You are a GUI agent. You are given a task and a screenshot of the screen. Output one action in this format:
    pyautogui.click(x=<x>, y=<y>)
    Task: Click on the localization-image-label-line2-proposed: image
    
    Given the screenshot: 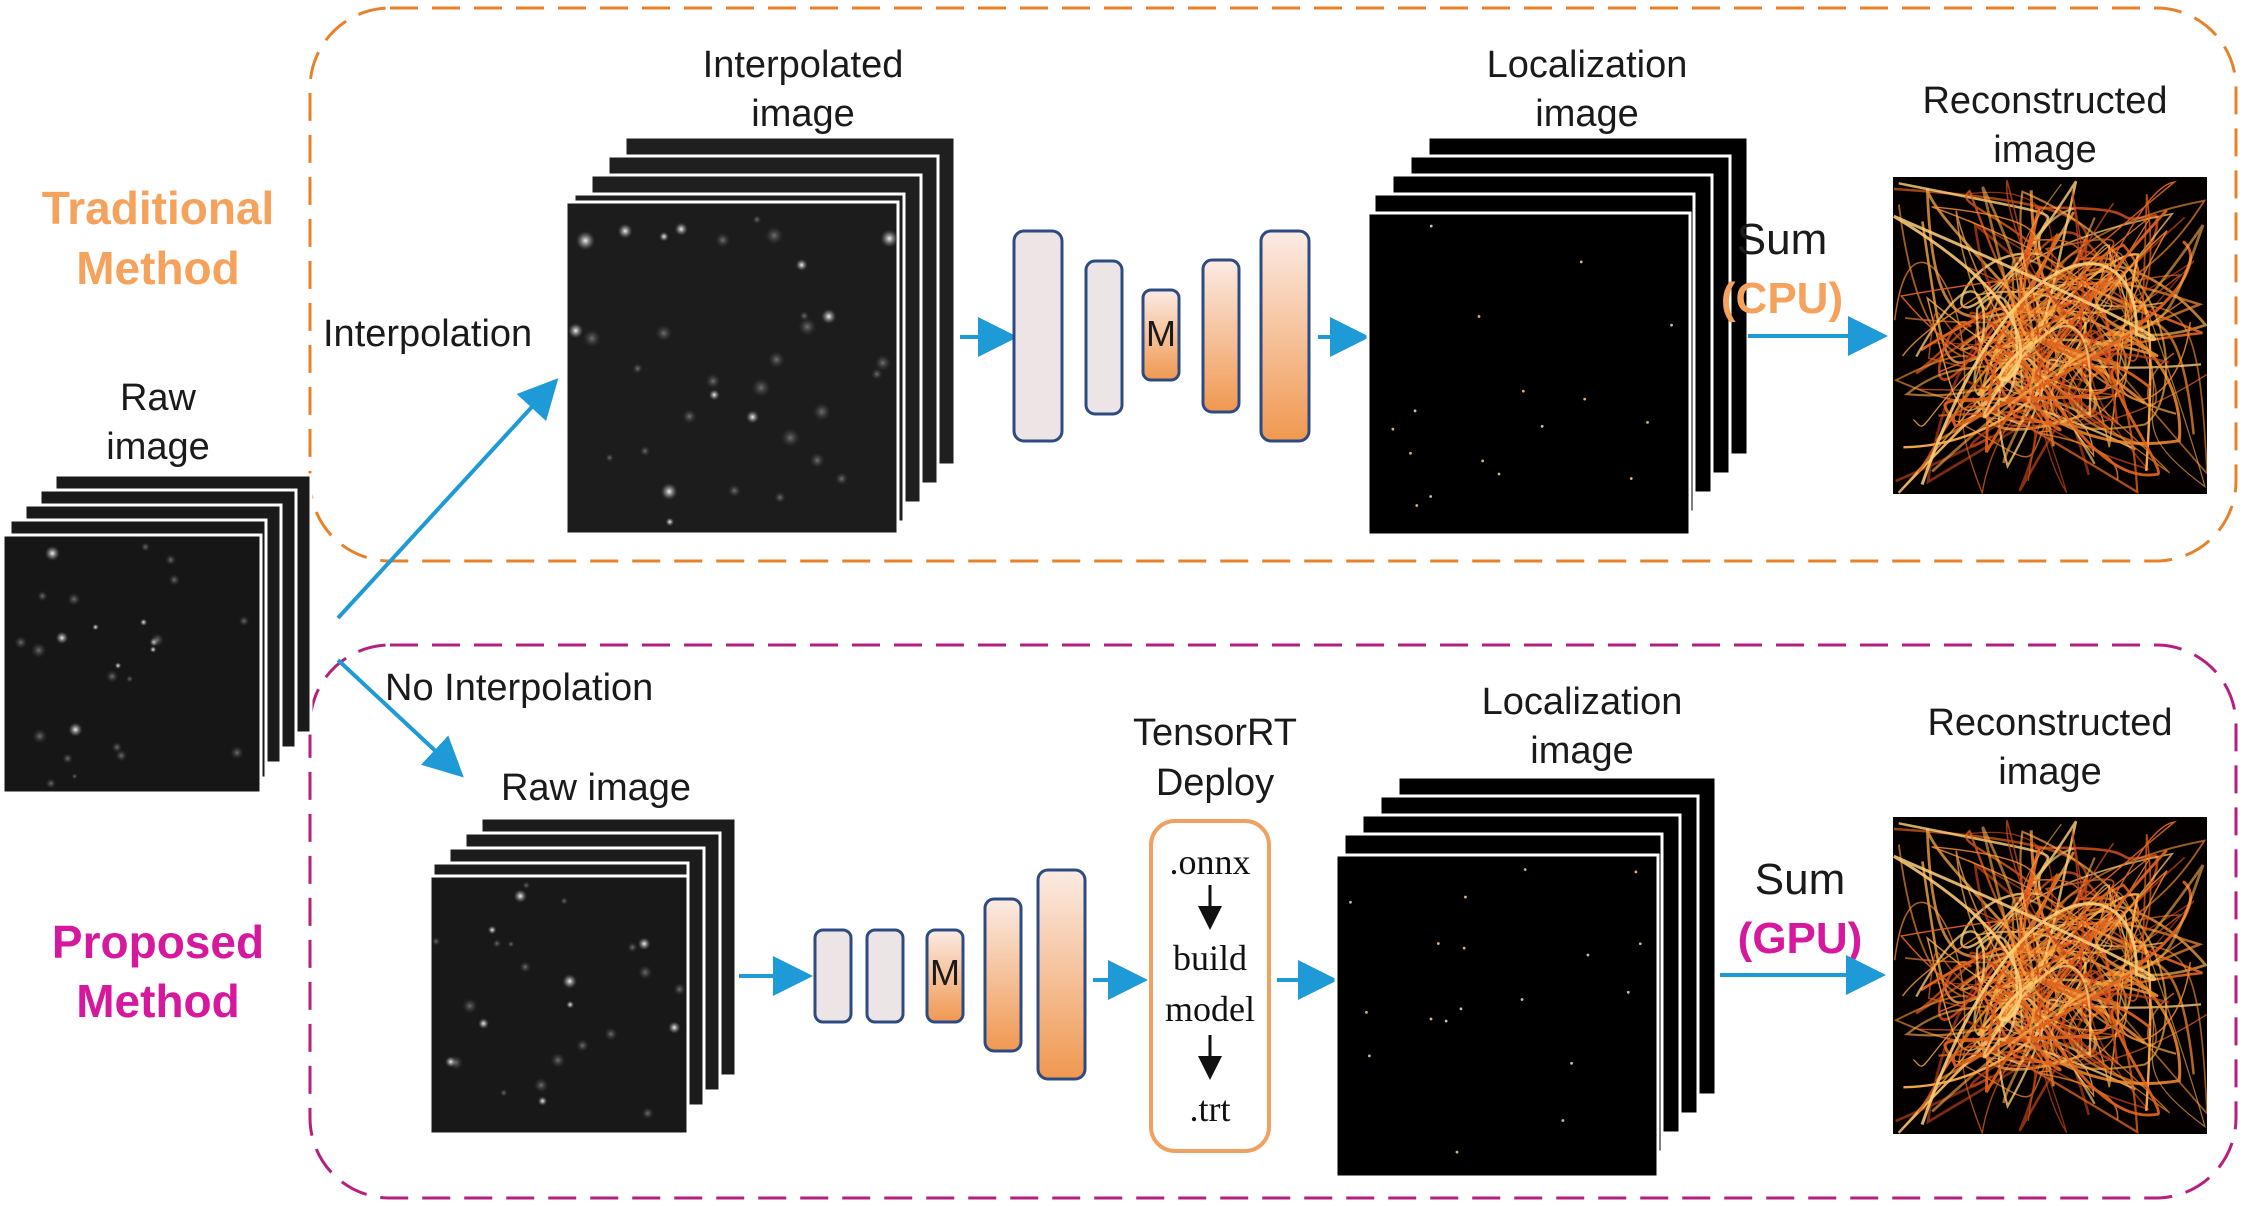 What is the action you would take?
    pyautogui.click(x=1582, y=751)
    